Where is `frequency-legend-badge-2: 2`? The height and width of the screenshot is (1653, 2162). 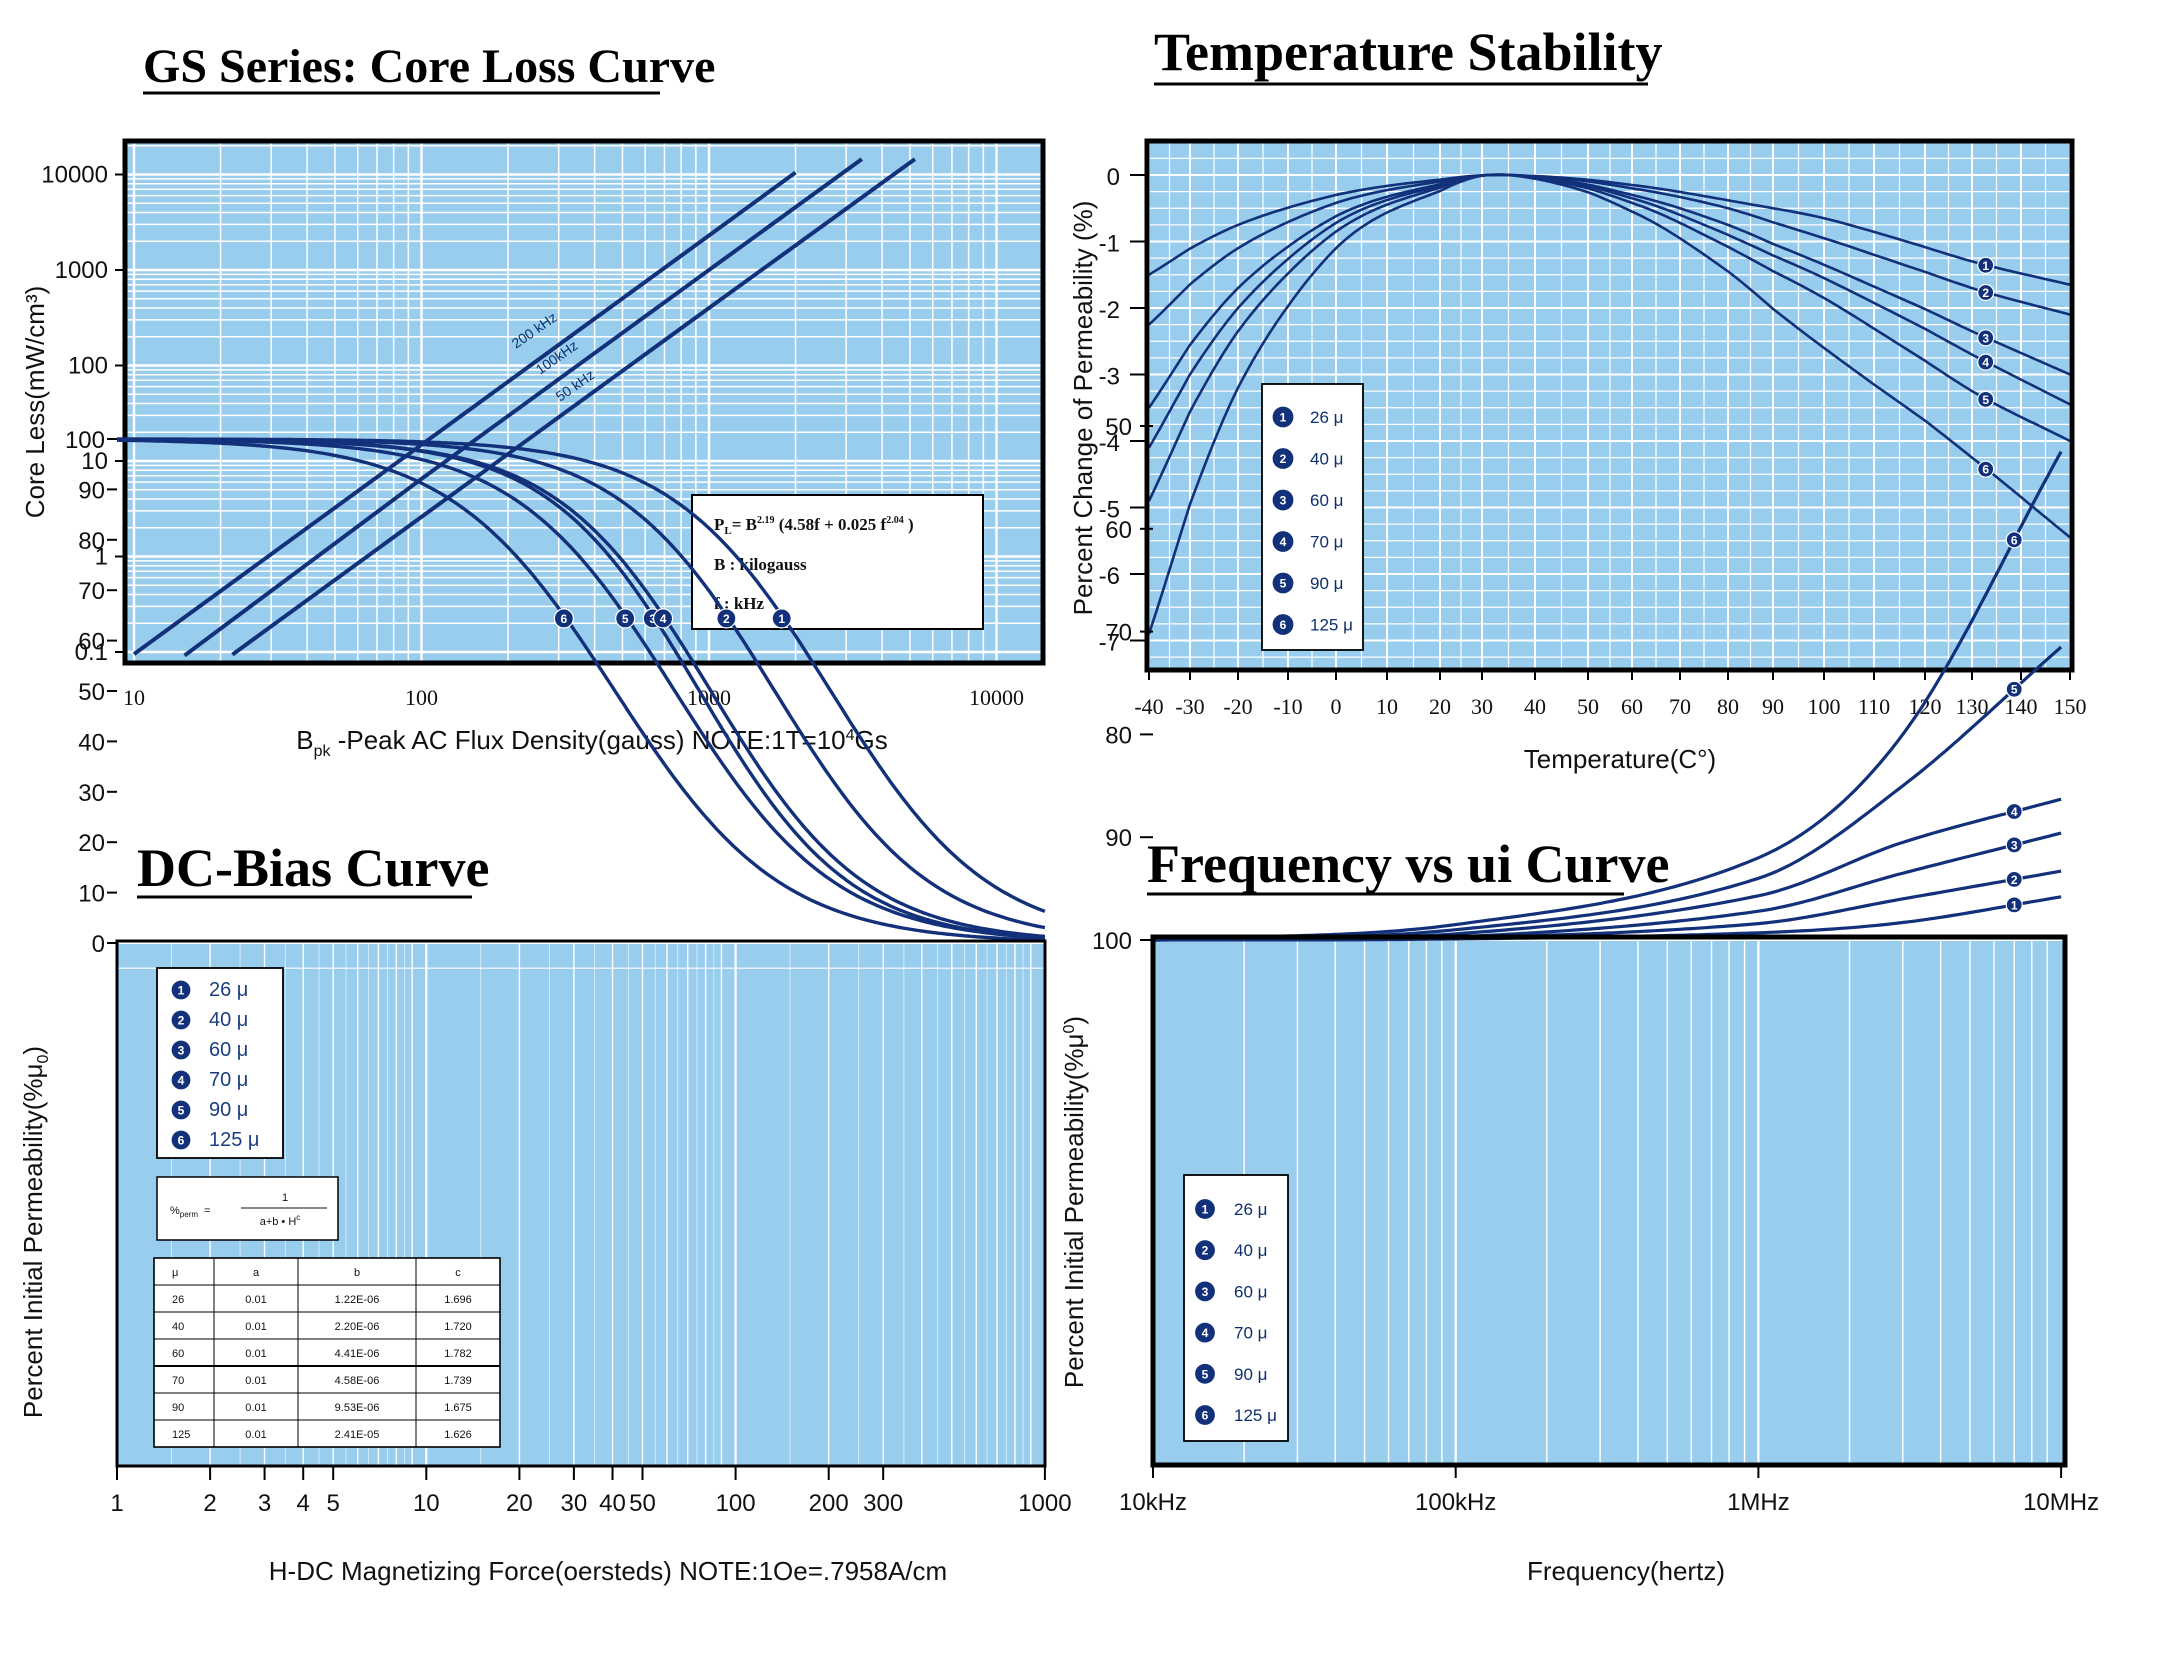
frequency-legend-badge-2: 2 is located at coordinates (1205, 1250).